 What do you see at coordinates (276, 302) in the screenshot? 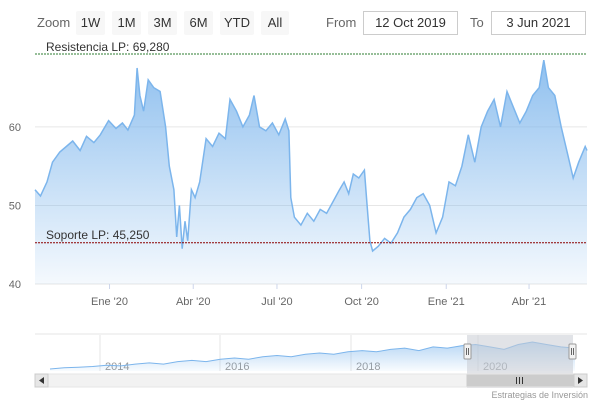
I see `x-tick-label: Jul '20` at bounding box center [276, 302].